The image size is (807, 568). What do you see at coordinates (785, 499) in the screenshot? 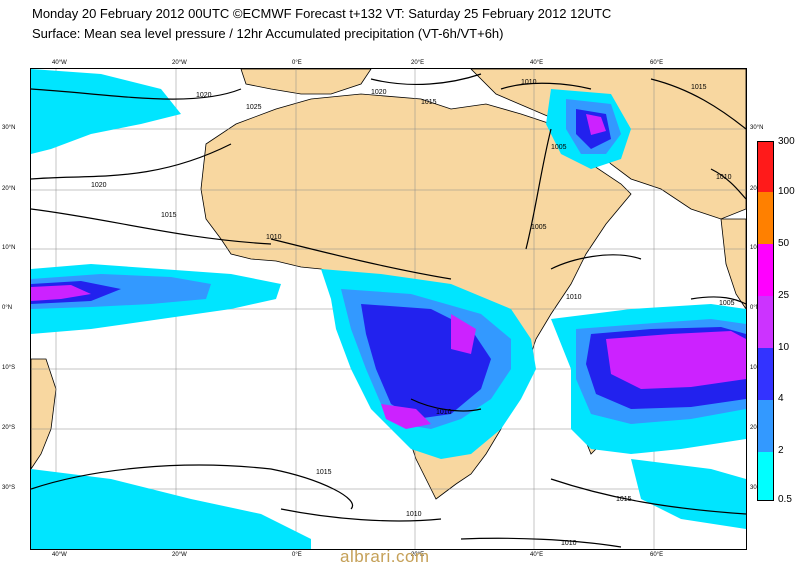
I see `legend-label: 0.5` at bounding box center [785, 499].